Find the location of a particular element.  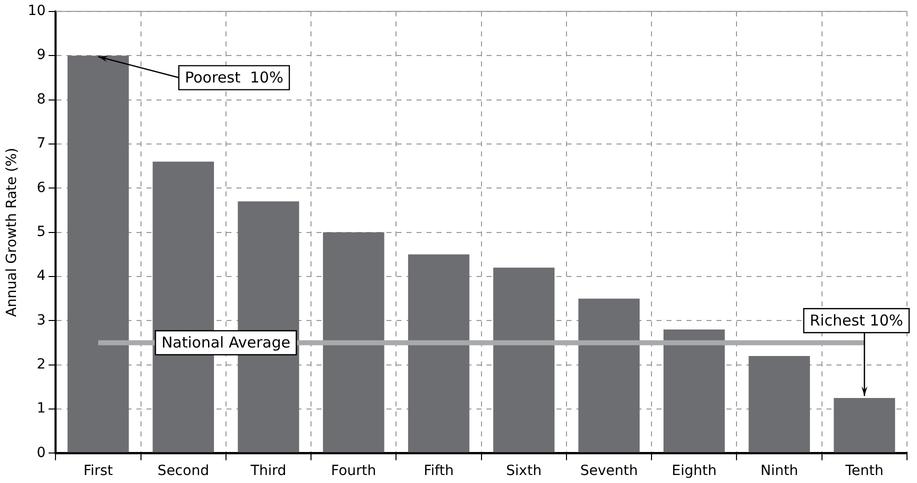

y-tick-label: 1 is located at coordinates (41, 408).